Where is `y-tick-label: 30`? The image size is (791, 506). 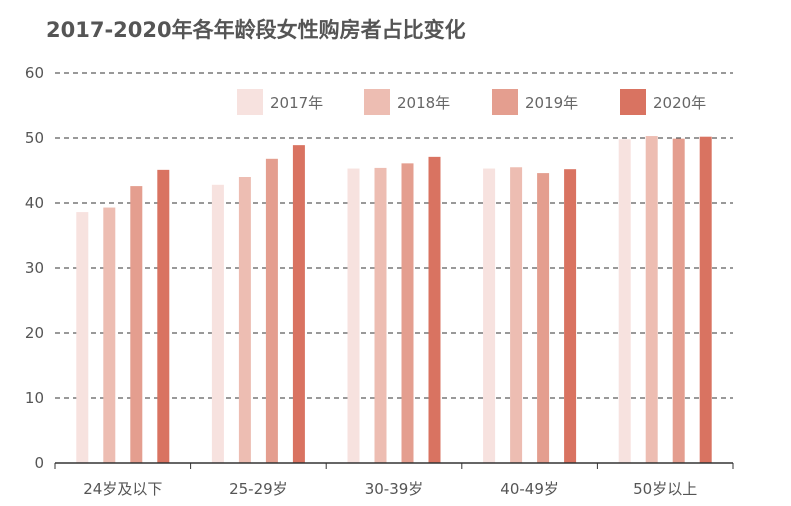
y-tick-label: 30 is located at coordinates (34, 268).